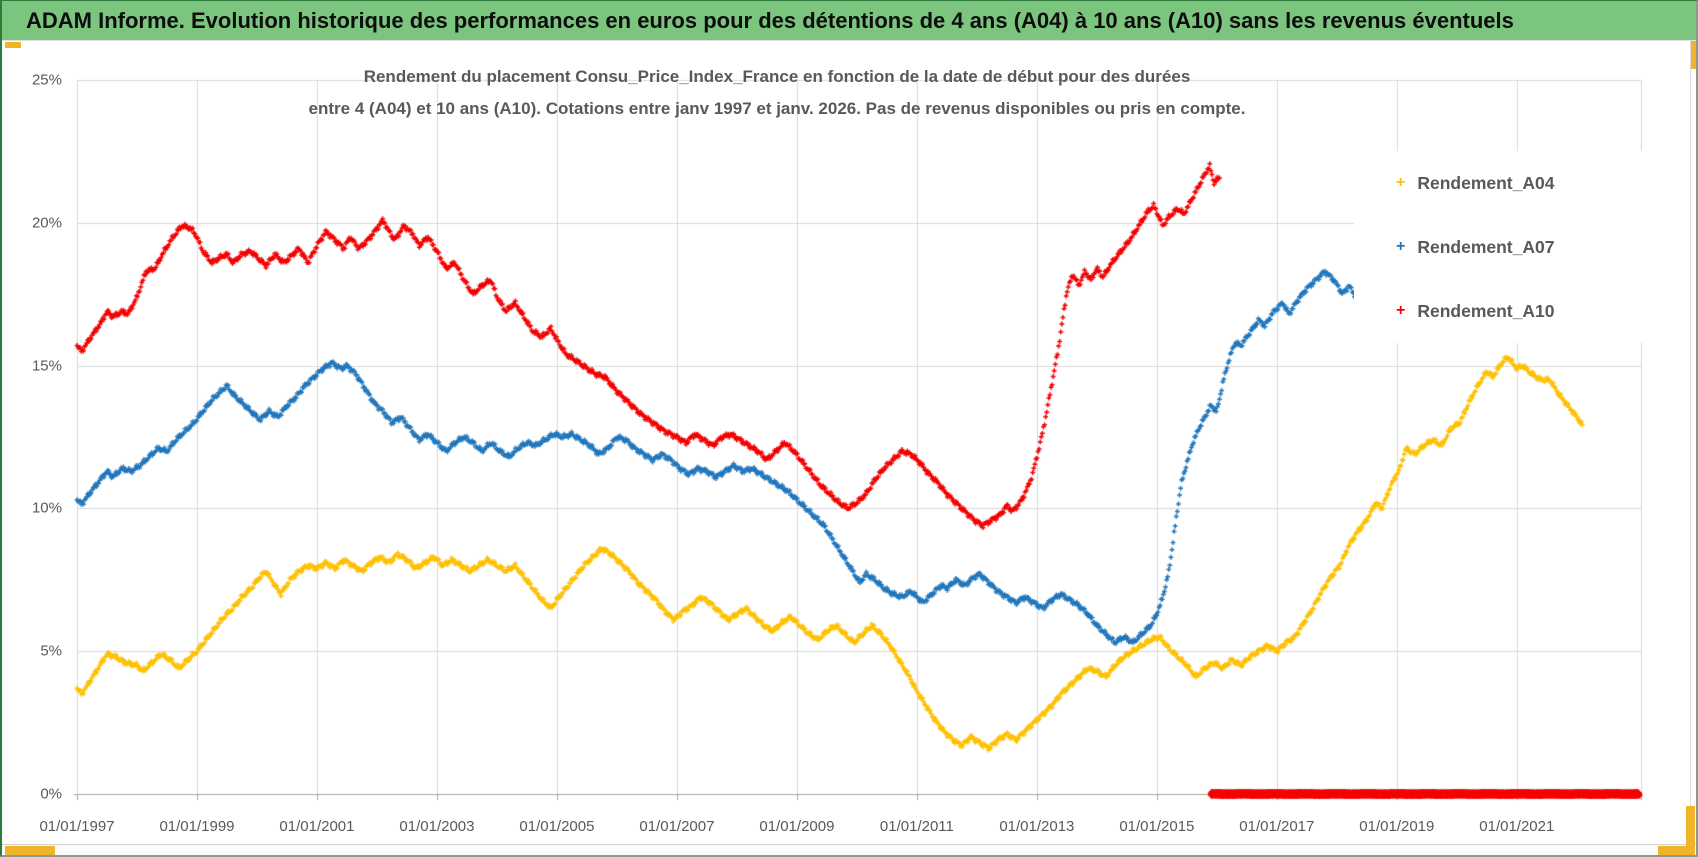  Describe the element at coordinates (1693, 55) in the screenshot. I see `scroll-thumb-top-right` at that location.